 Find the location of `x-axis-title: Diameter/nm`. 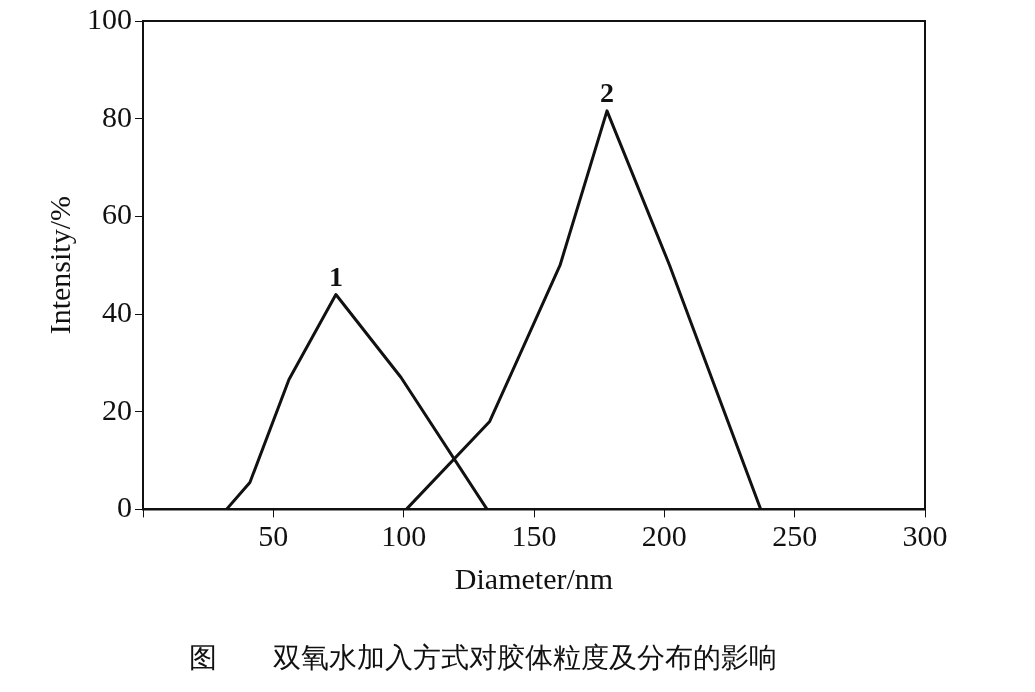

x-axis-title: Diameter/nm is located at coordinates (534, 579).